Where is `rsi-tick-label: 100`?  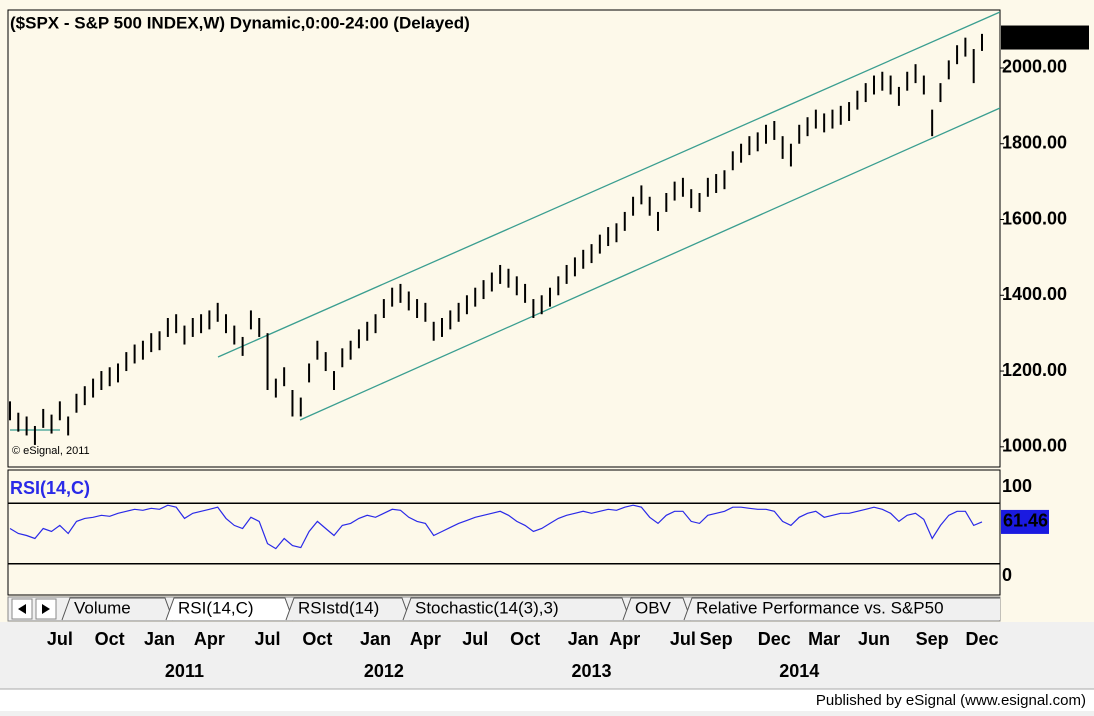 rsi-tick-label: 100 is located at coordinates (1017, 486).